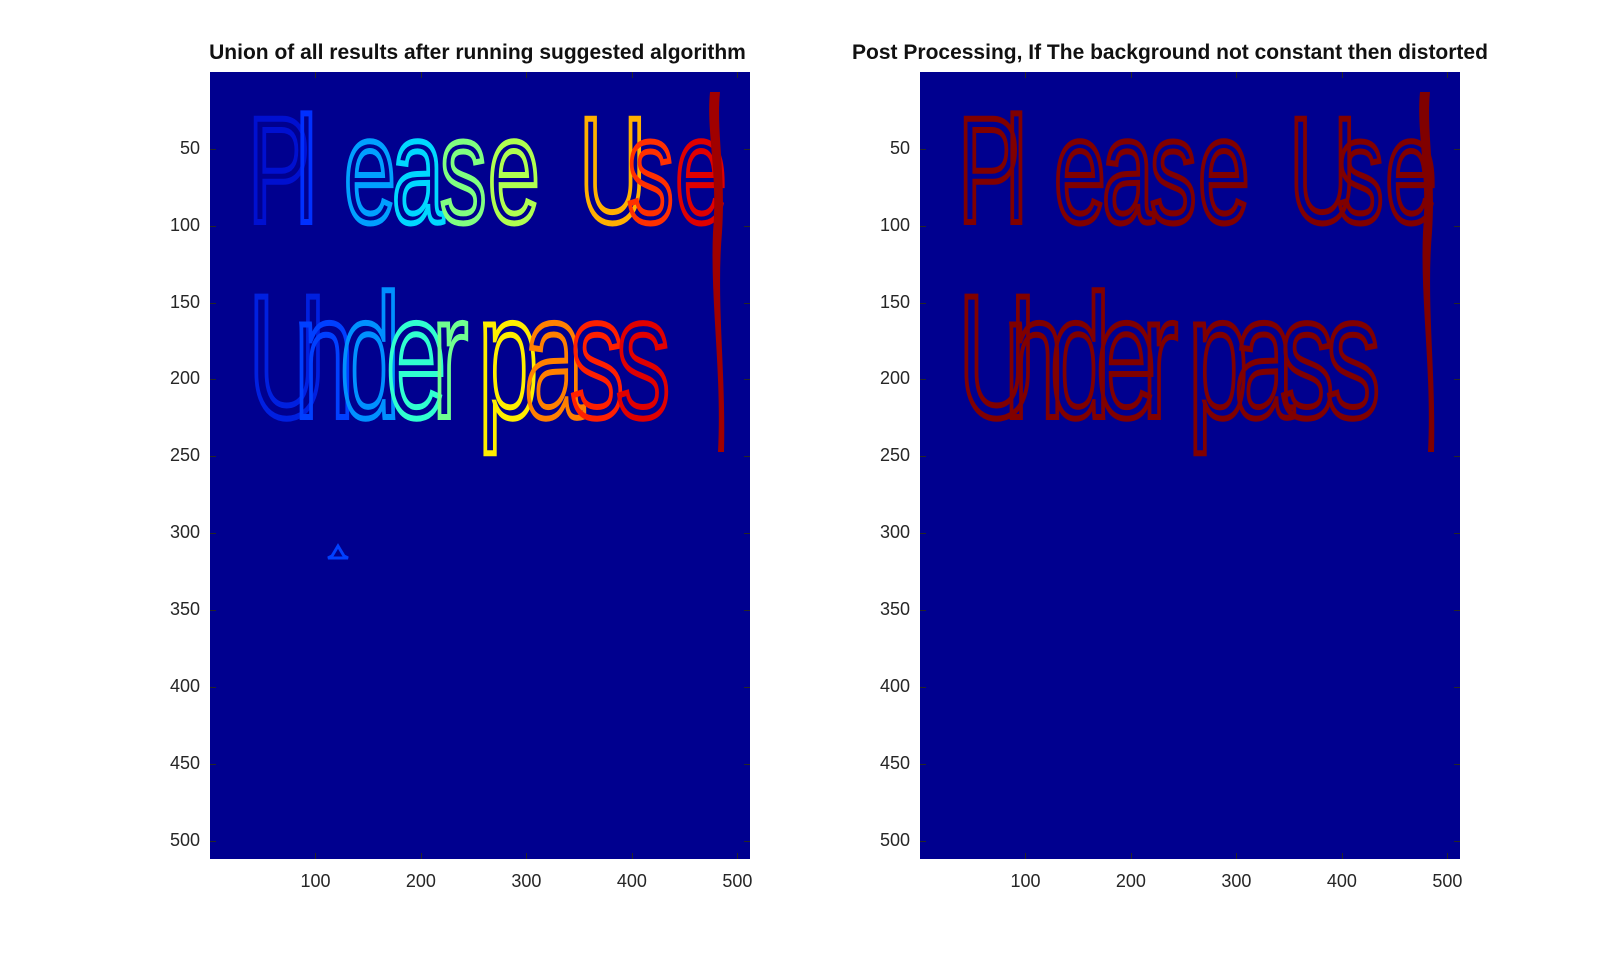 The image size is (1600, 956). I want to click on segmented-letter: r, so click(1160, 356).